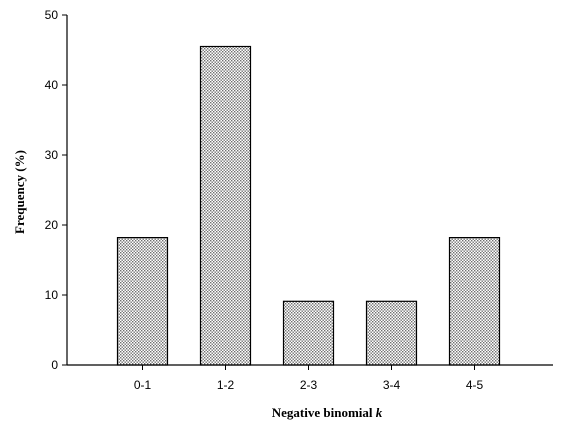 The image size is (568, 425). Describe the element at coordinates (54, 365) in the screenshot. I see `y-tick-label: 0` at that location.